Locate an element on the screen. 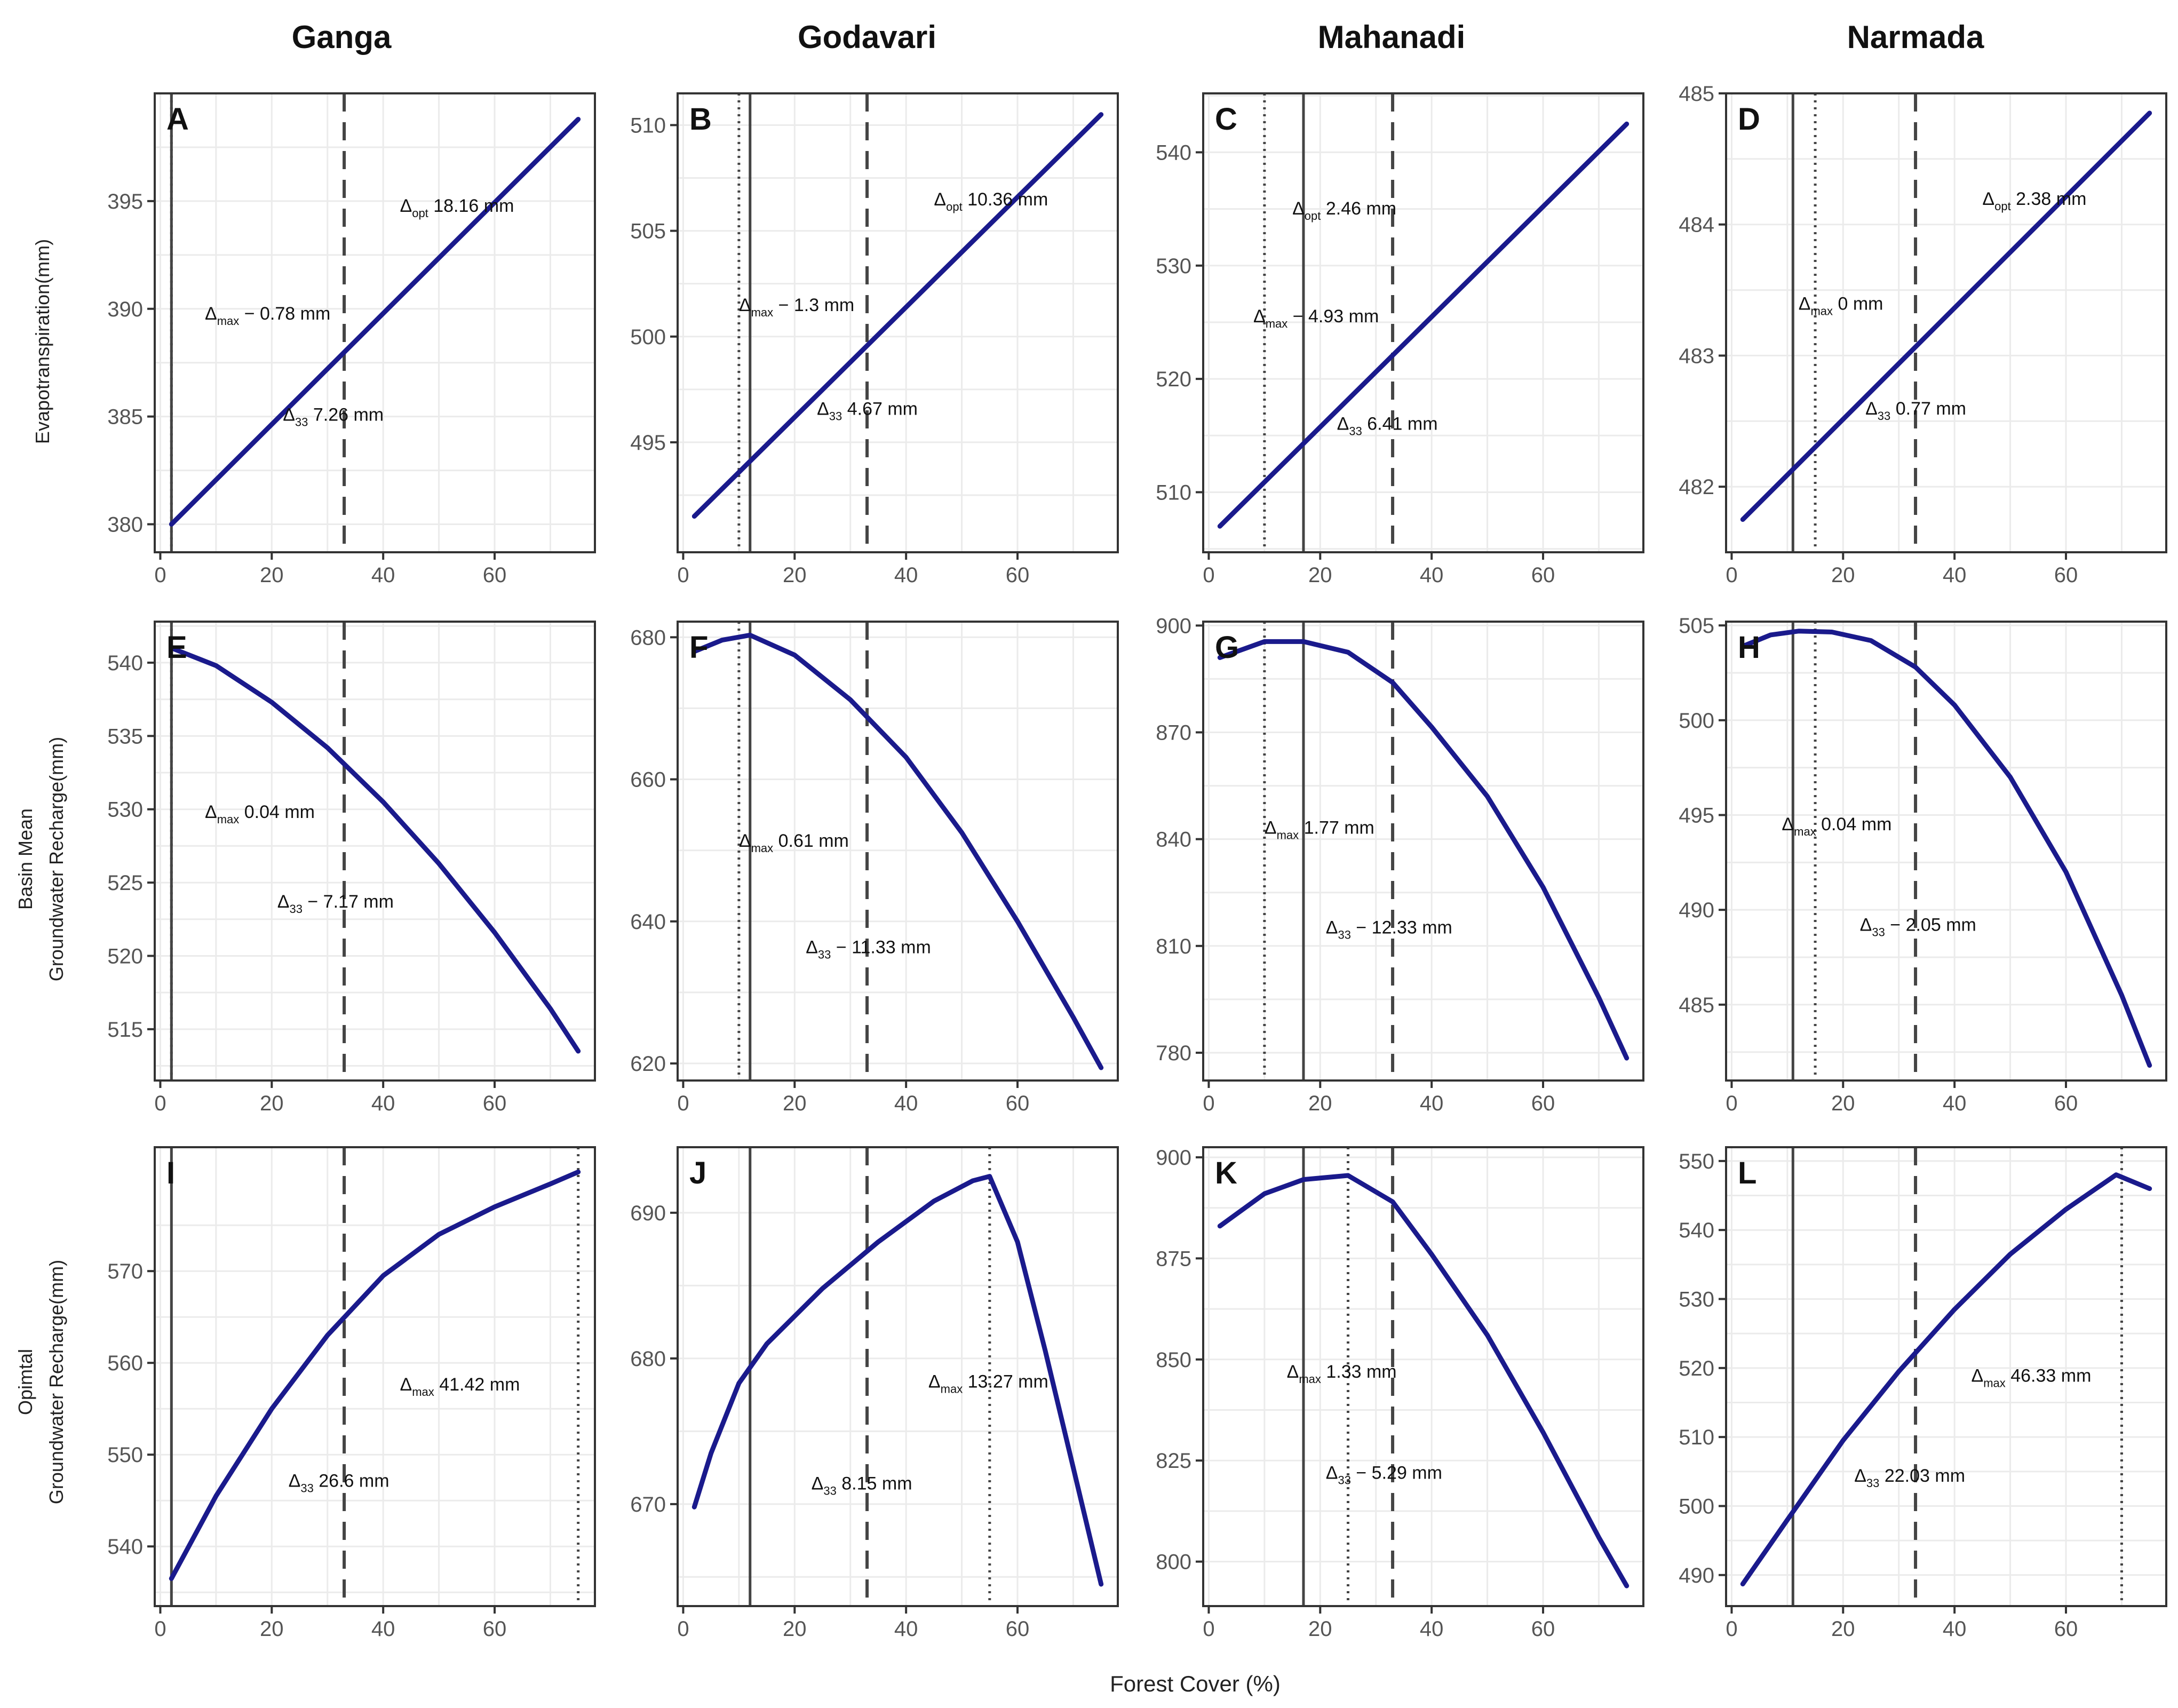 The image size is (2178, 1708). annotation-delta-33: Δ33 0.77 mm is located at coordinates (1915, 411).